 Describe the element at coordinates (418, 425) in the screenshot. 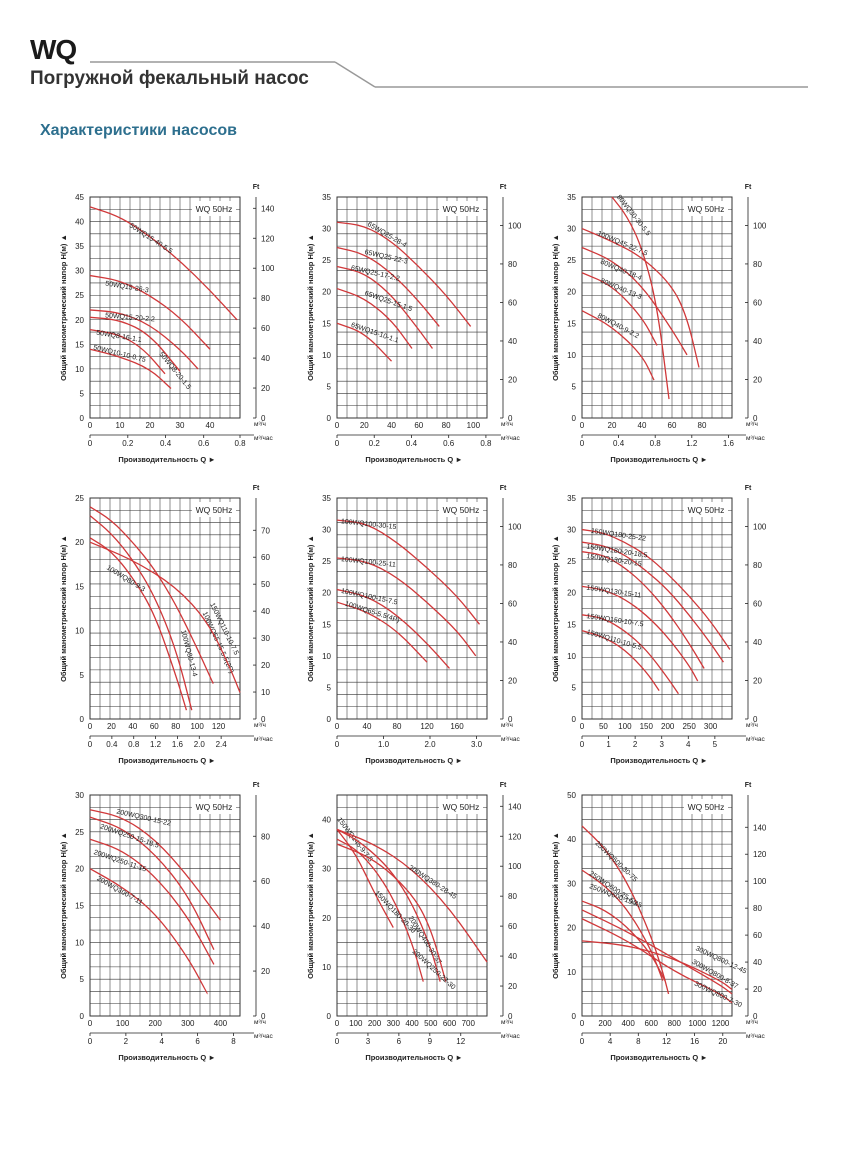

I see `x-tick-label: 60` at that location.